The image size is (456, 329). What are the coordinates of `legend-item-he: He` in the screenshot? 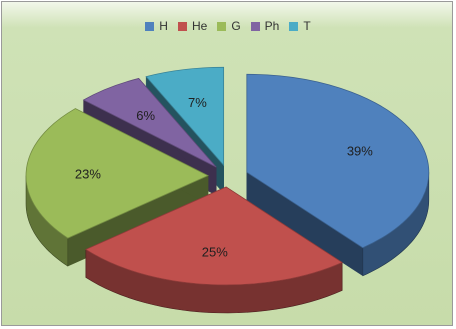 It's located at (192, 26).